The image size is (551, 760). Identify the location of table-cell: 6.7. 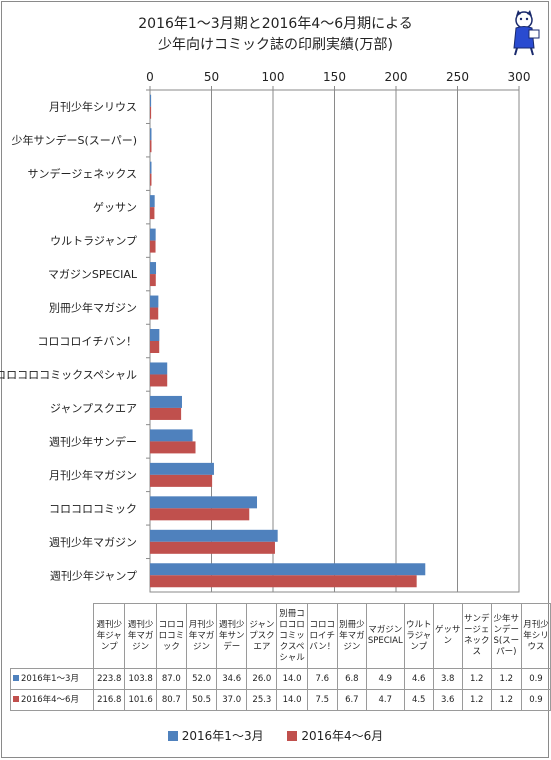
(351, 700).